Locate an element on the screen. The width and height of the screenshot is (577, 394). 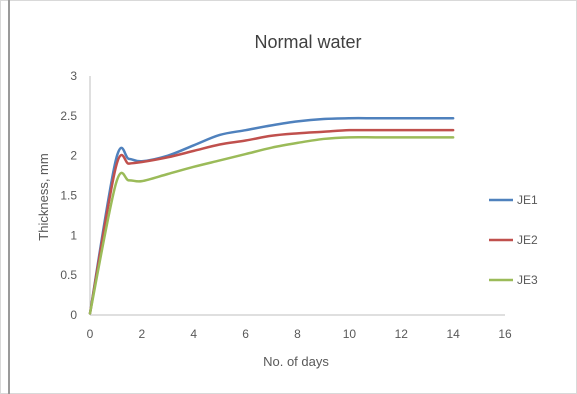
y-tick-label: 2 is located at coordinates (73, 156).